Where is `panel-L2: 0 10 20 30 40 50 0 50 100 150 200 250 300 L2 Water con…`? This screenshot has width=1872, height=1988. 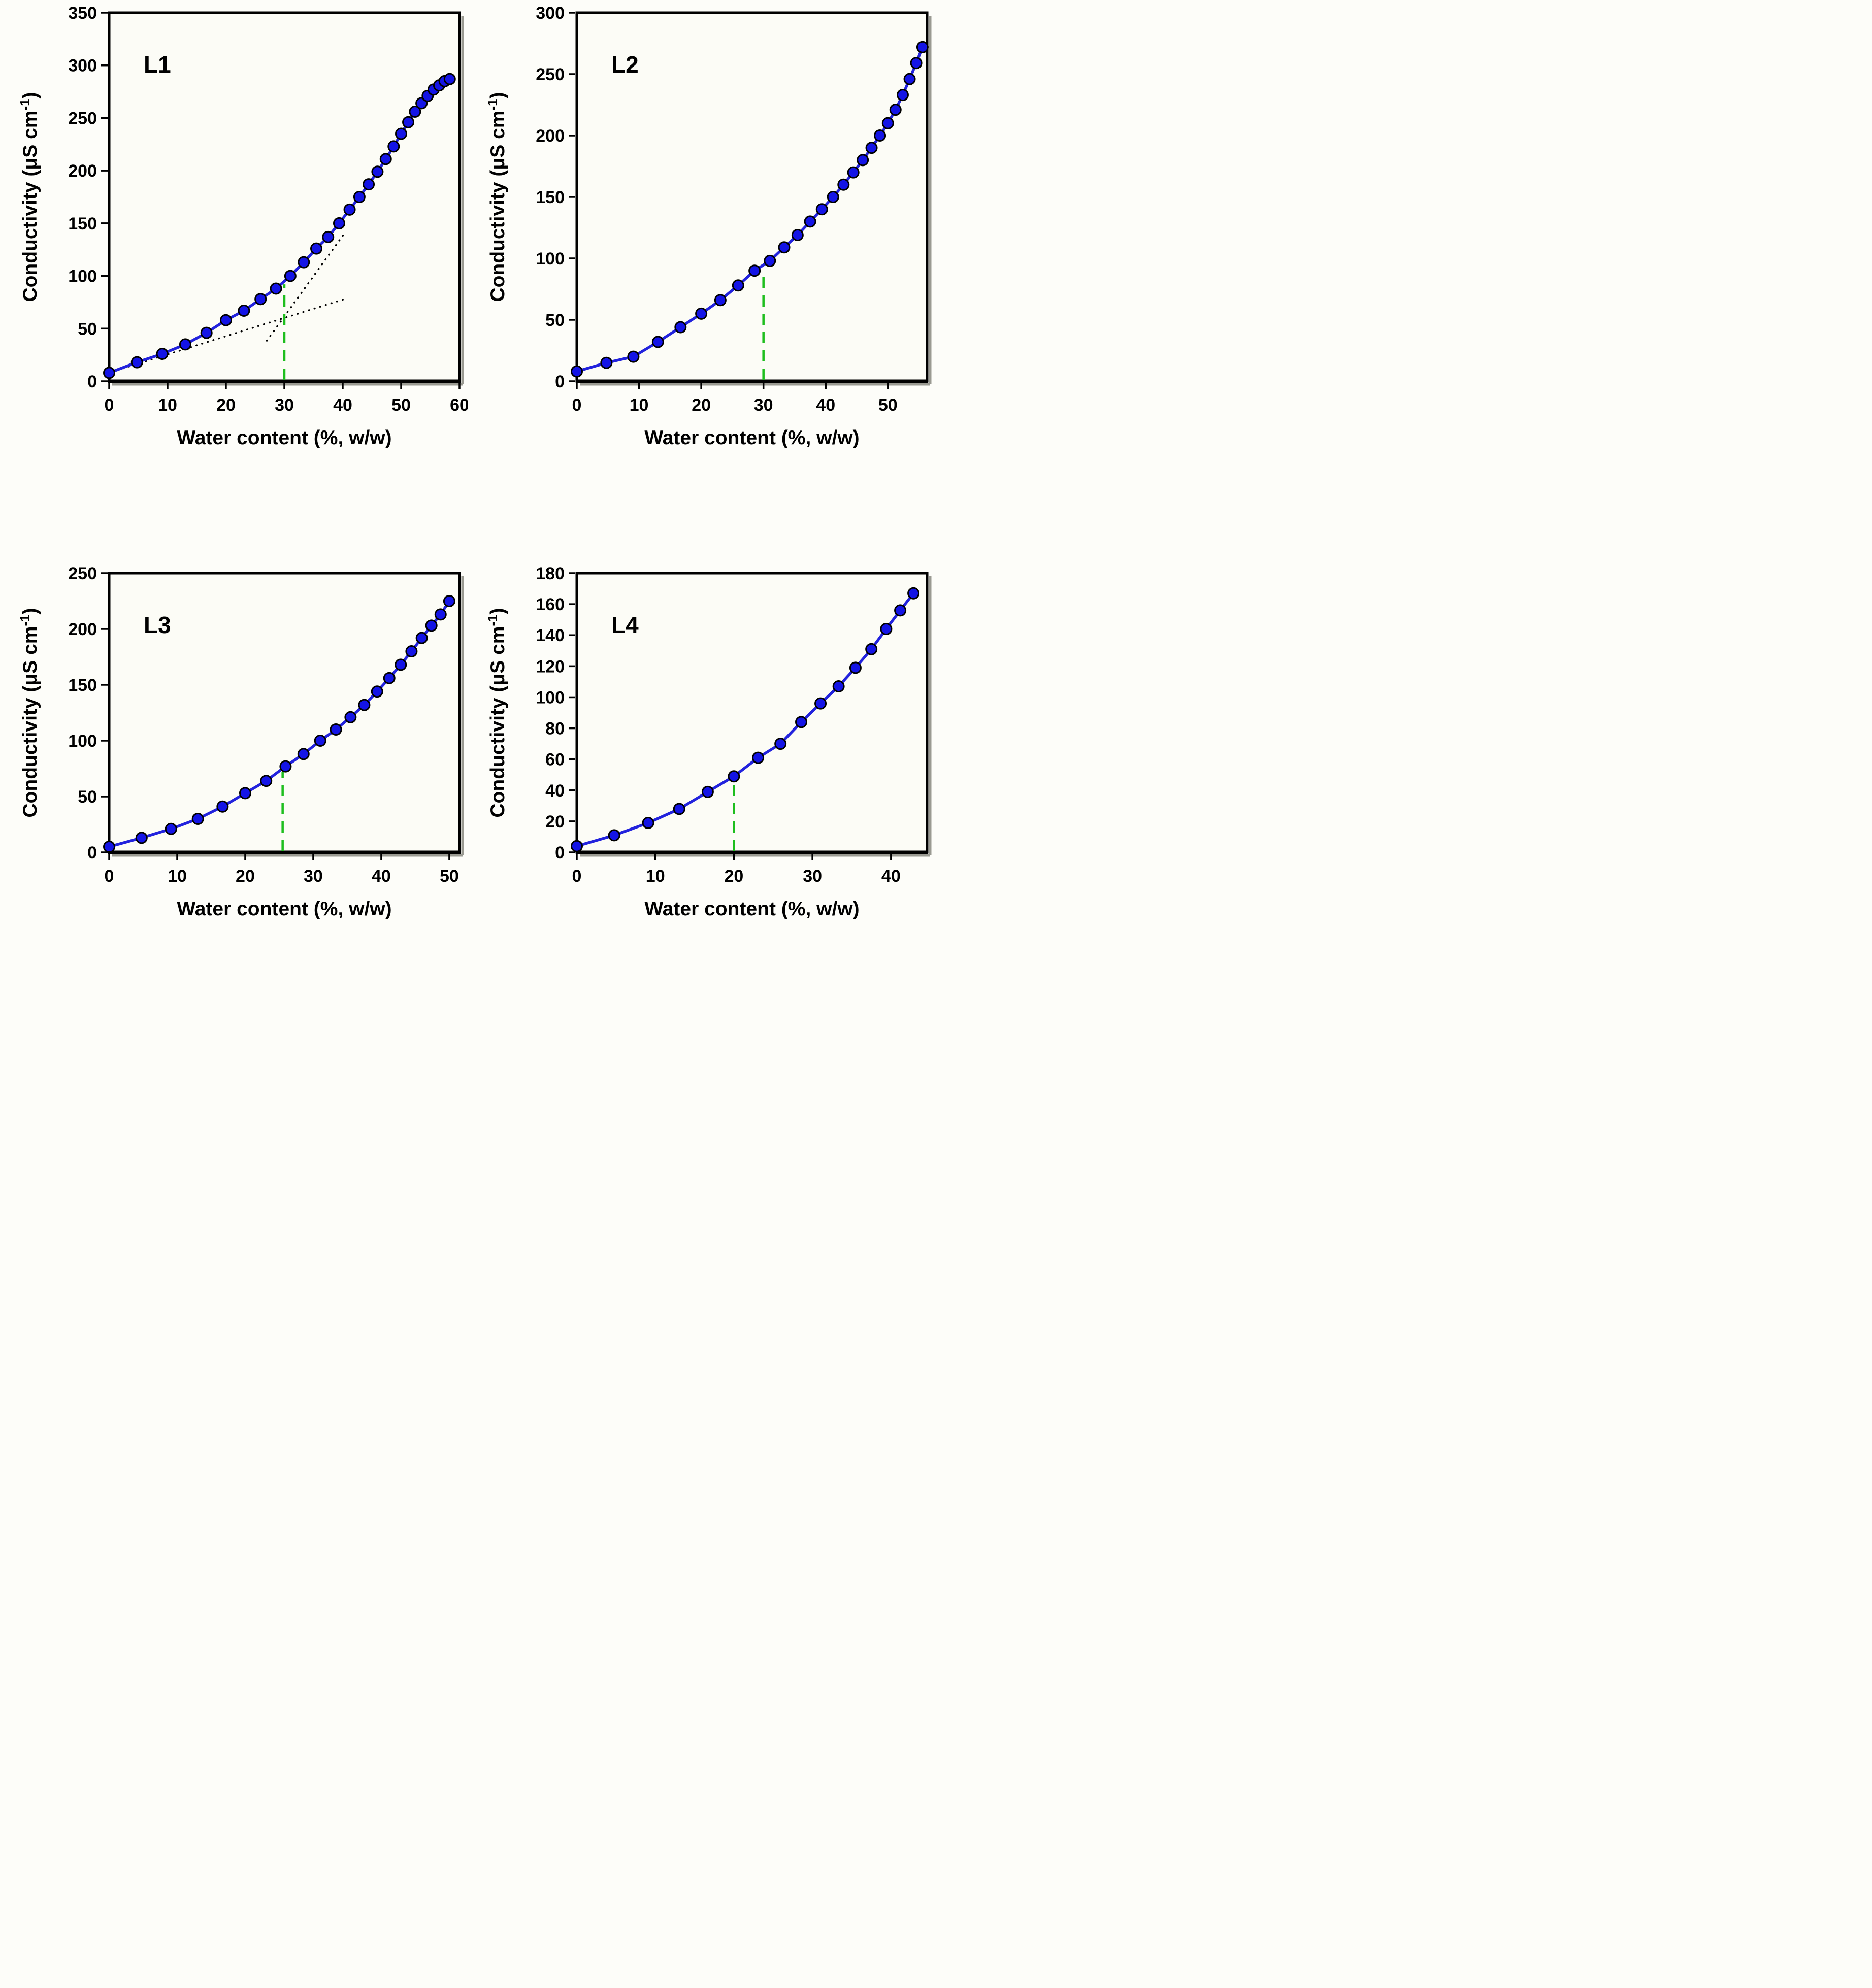 panel-L2: 0 10 20 30 40 50 0 50 100 150 200 250 300 L2 Water con… is located at coordinates (702, 248).